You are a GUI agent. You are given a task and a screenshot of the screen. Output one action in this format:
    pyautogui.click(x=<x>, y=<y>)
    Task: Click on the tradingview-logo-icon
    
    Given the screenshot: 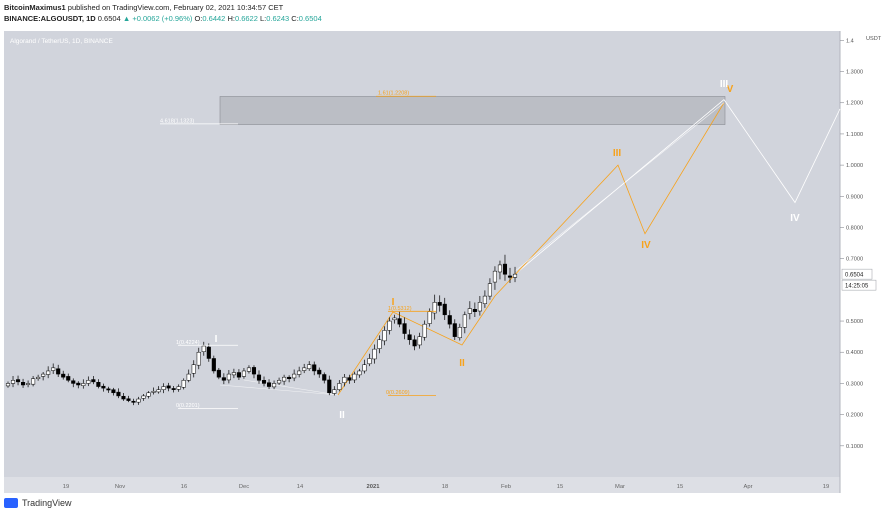 What is the action you would take?
    pyautogui.click(x=11, y=503)
    